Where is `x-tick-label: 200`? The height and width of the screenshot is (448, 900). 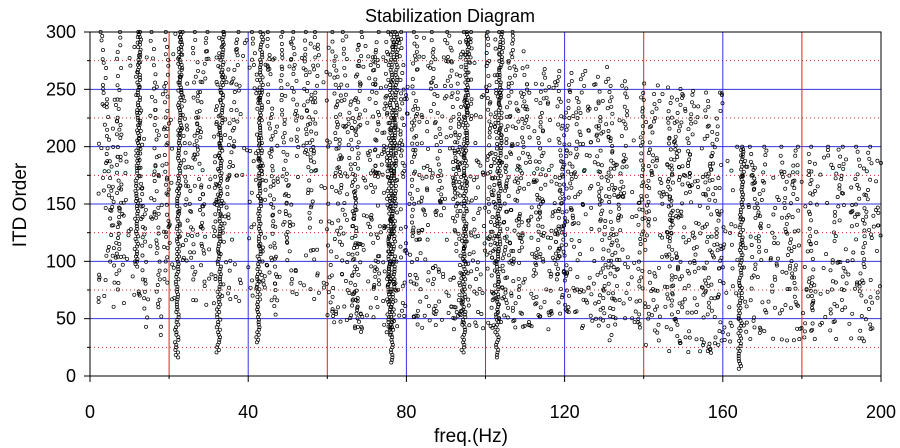
x-tick-label: 200 is located at coordinates (881, 412).